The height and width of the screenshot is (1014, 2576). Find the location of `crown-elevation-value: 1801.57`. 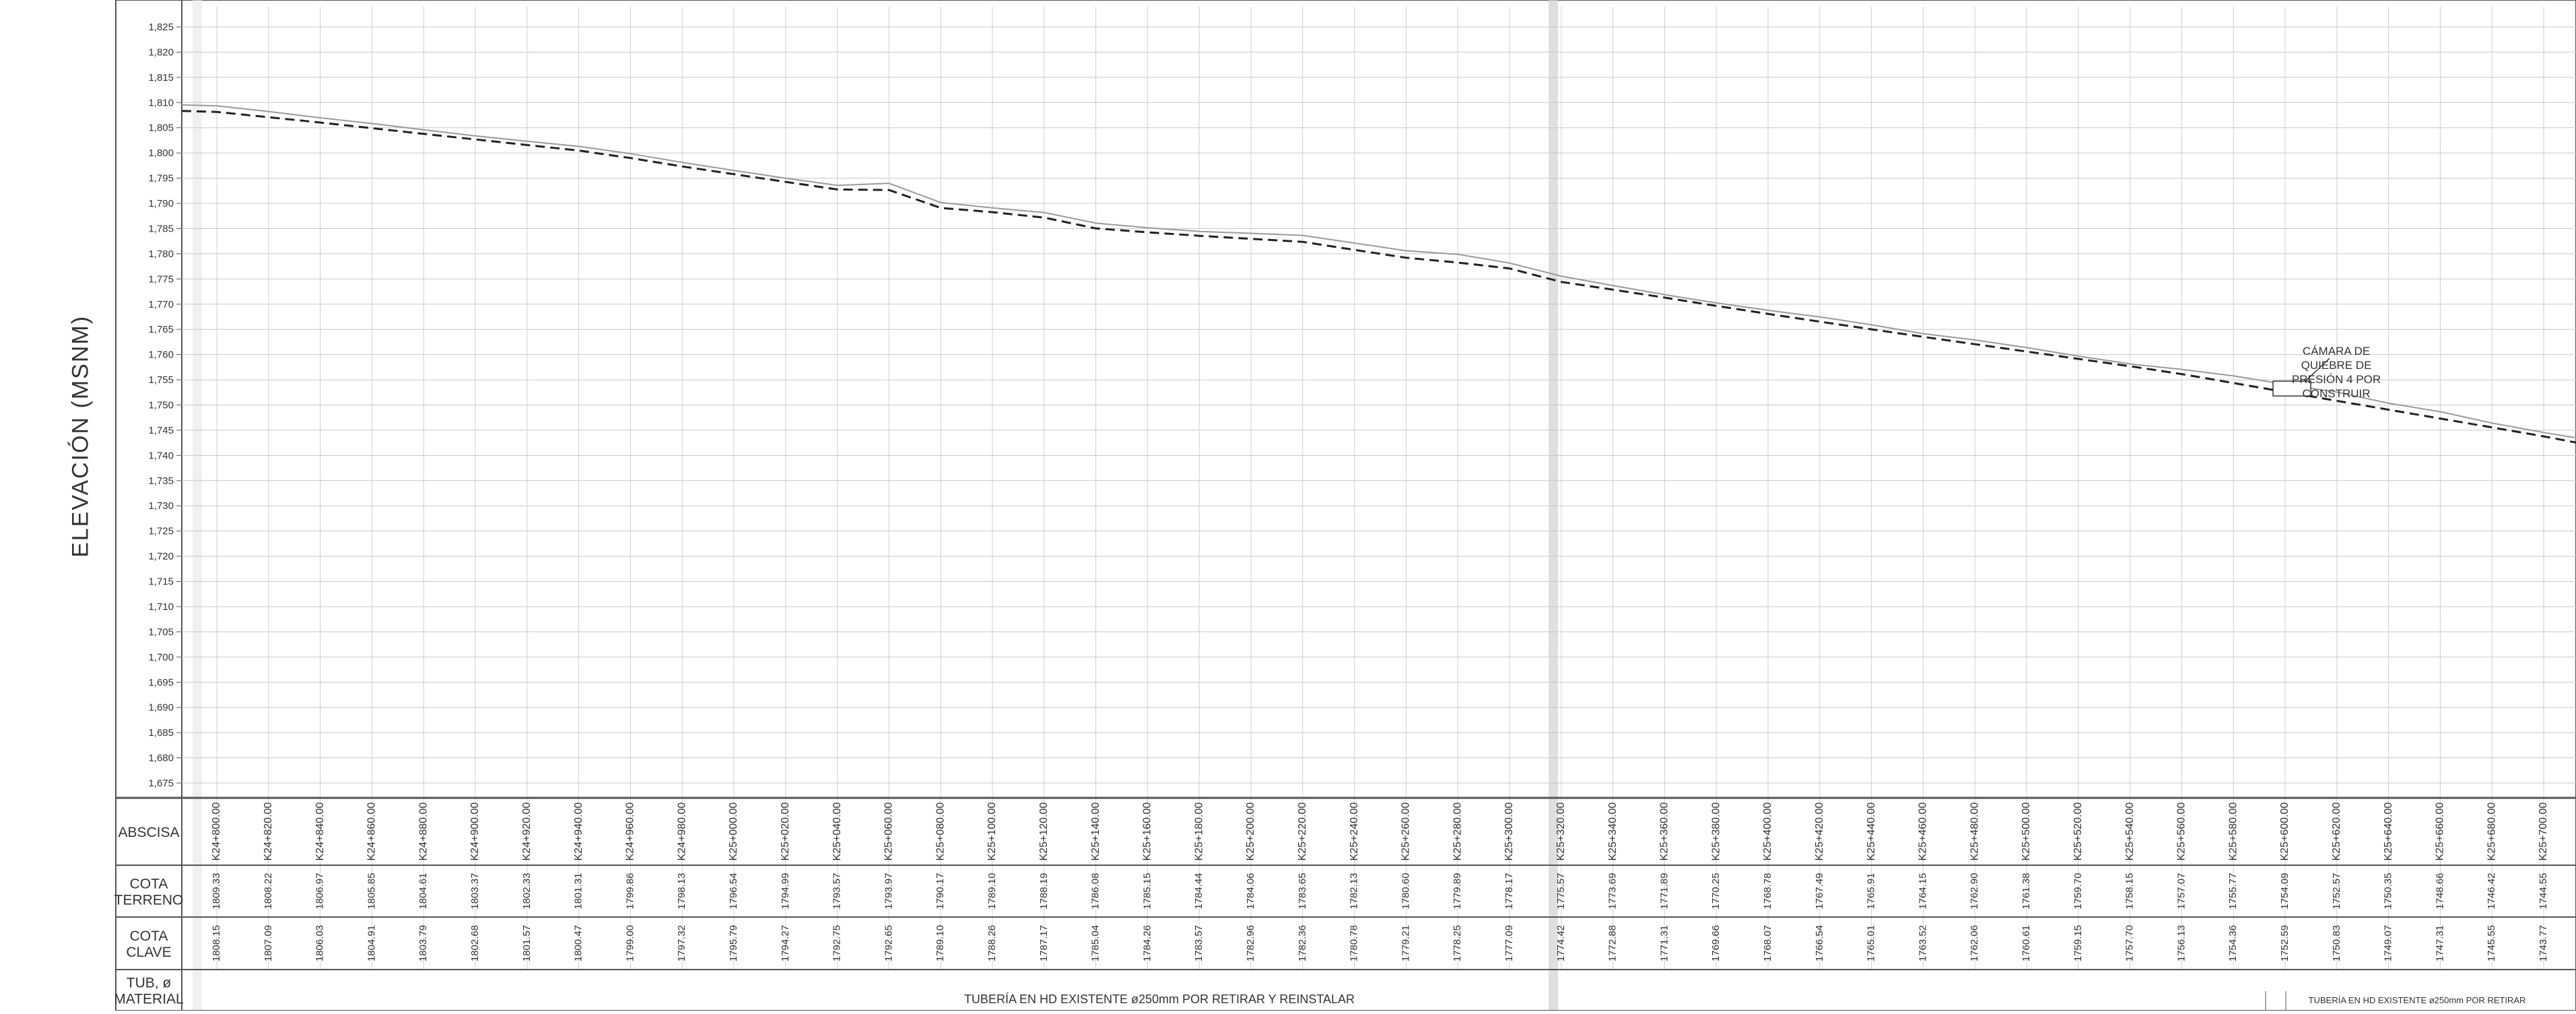

crown-elevation-value: 1801.57 is located at coordinates (527, 943).